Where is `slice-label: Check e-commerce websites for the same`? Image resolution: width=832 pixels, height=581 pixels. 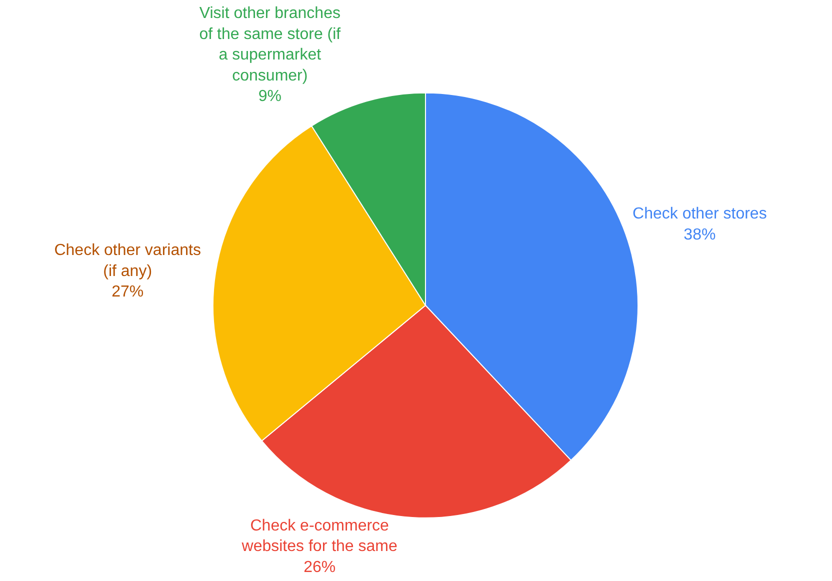 slice-label: Check e-commerce websites for the same is located at coordinates (319, 536).